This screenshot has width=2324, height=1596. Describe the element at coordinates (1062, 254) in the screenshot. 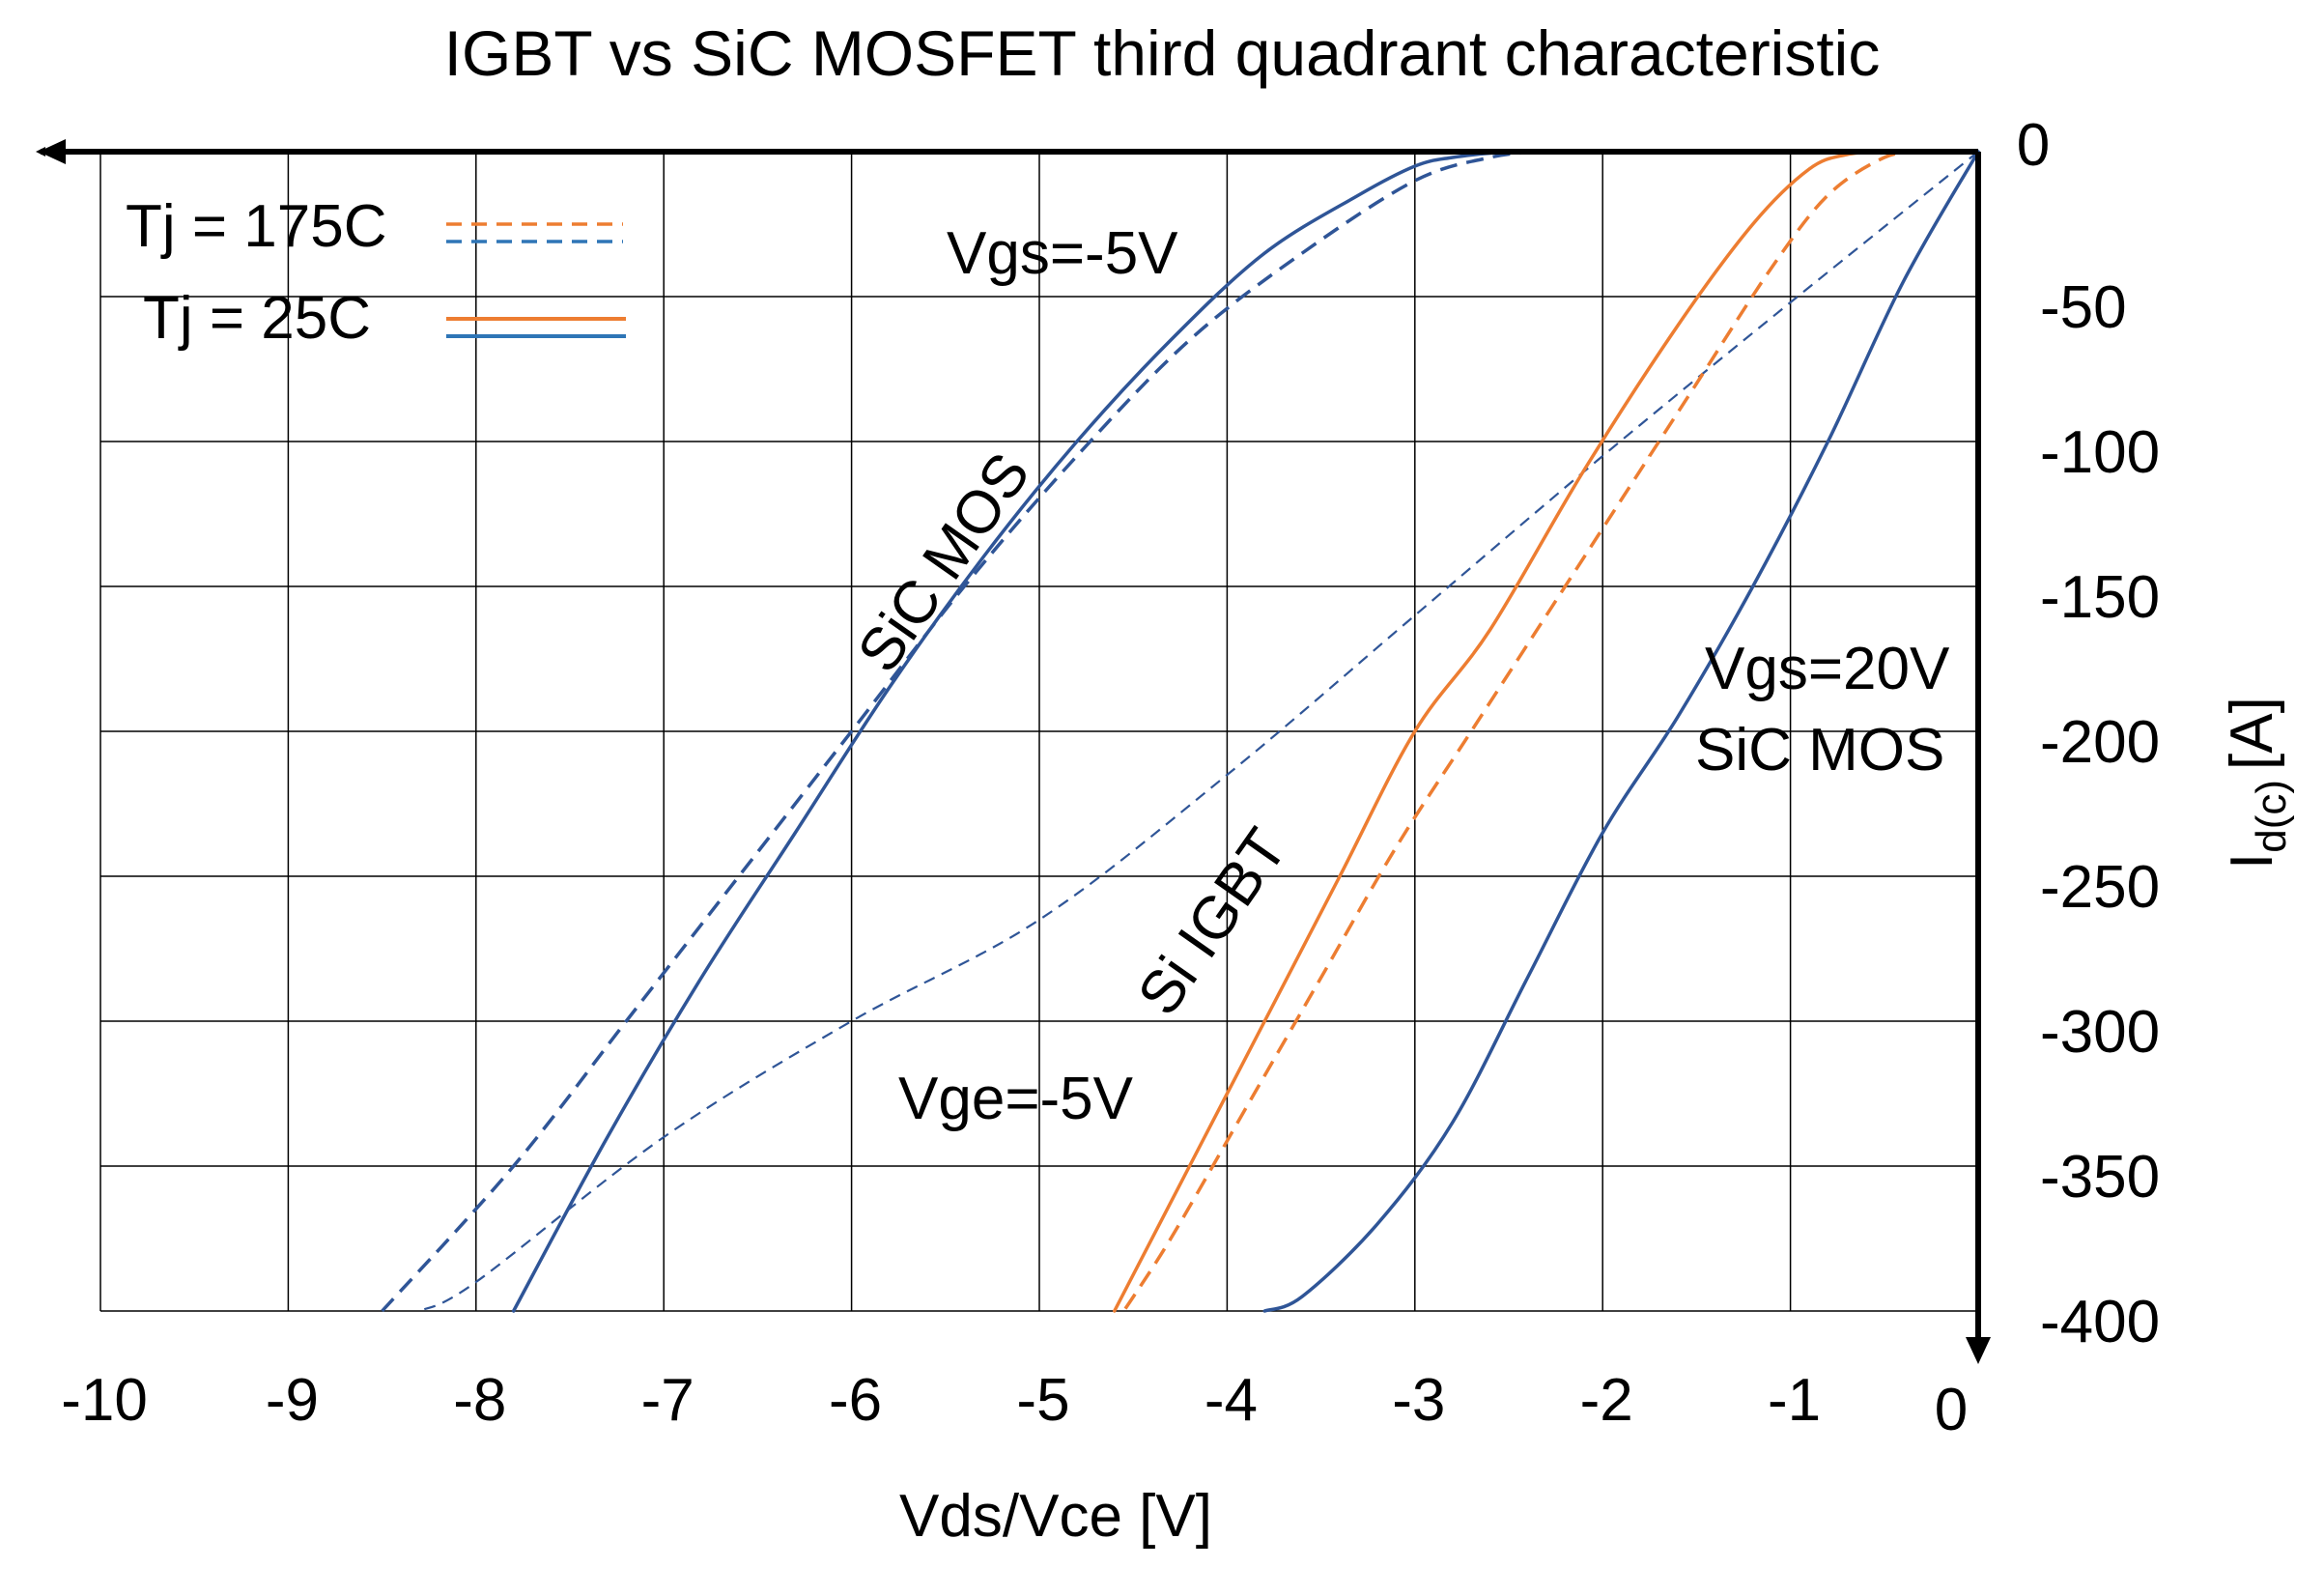

I see `annotation-vgs-neg5: Vgs=-5V` at that location.